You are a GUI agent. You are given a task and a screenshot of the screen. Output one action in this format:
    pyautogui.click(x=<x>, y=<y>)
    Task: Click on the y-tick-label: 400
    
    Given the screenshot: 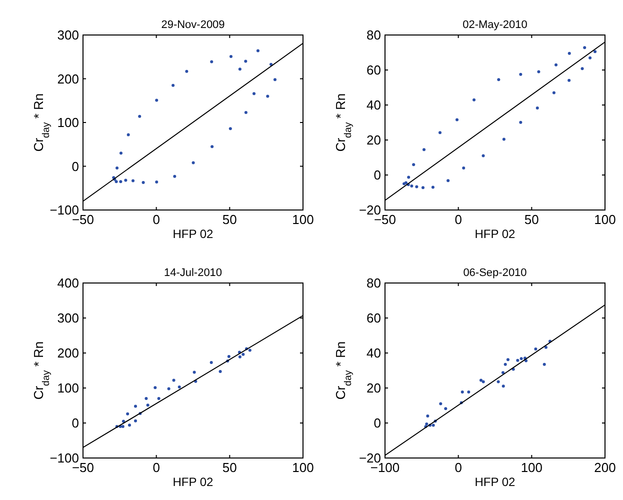 What is the action you would take?
    pyautogui.click(x=68, y=283)
    